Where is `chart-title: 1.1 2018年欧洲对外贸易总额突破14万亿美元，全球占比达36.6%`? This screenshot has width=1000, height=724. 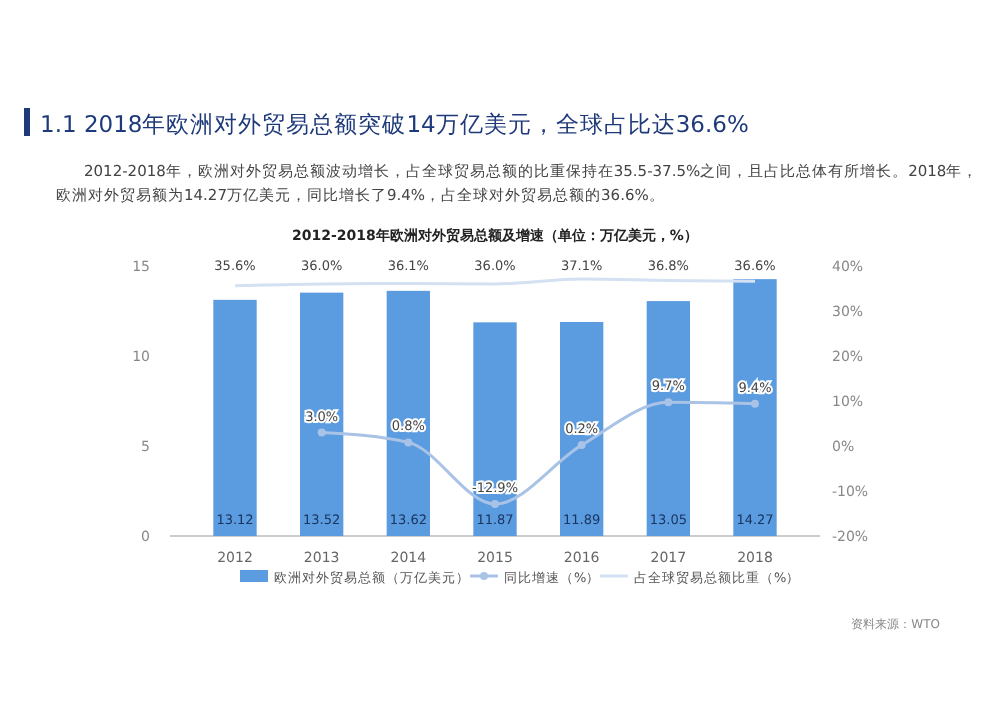
chart-title: 1.1 2018年欧洲对外贸易总额突破14万亿美元，全球占比达36.6% is located at coordinates (394, 124).